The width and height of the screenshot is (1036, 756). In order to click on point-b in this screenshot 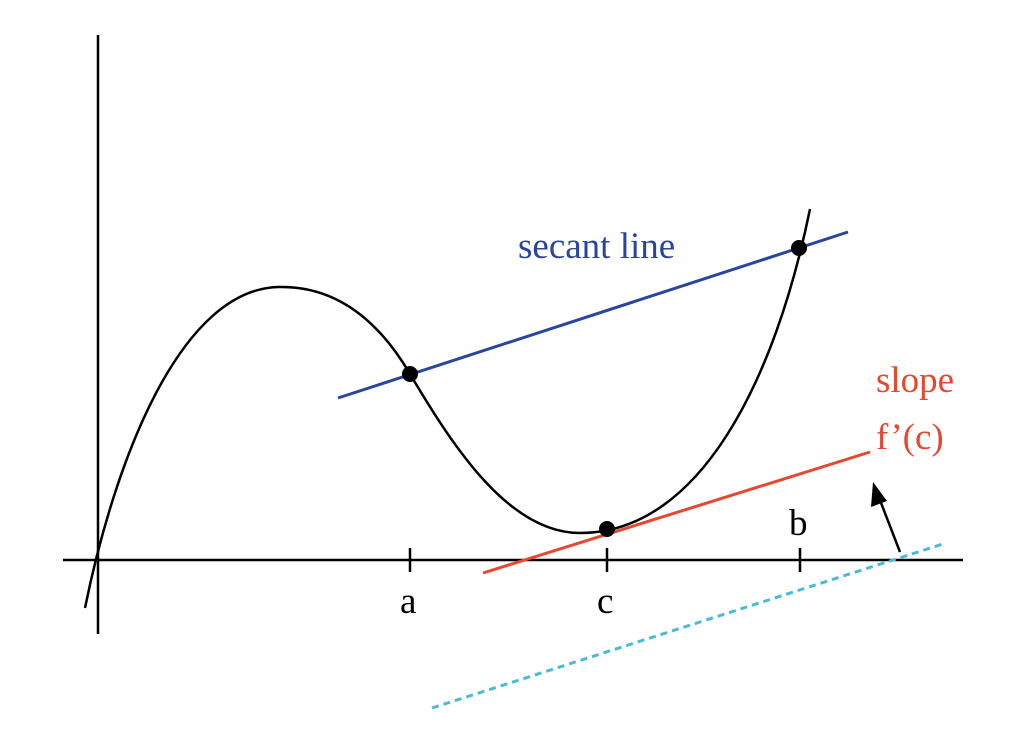, I will do `click(799, 248)`.